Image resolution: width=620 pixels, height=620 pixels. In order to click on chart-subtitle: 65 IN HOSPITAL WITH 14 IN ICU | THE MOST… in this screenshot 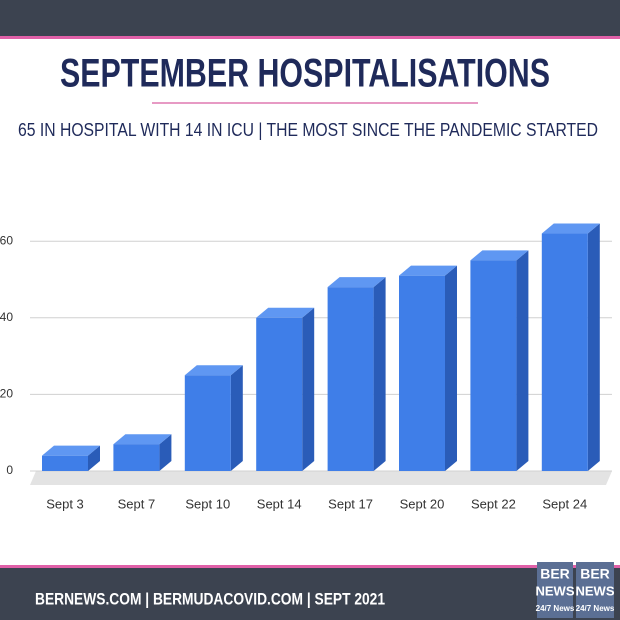, I will do `click(308, 130)`.